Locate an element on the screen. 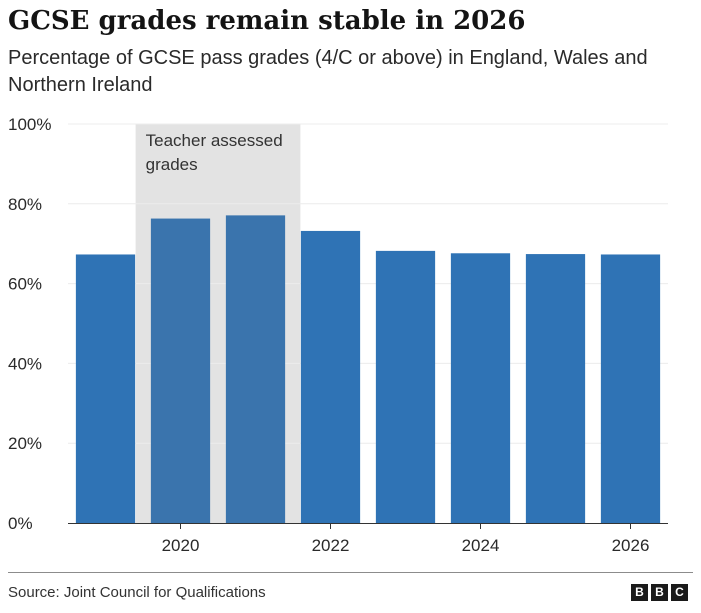 Image resolution: width=701 pixels, height=613 pixels. bbc-logo-letter: C is located at coordinates (679, 592).